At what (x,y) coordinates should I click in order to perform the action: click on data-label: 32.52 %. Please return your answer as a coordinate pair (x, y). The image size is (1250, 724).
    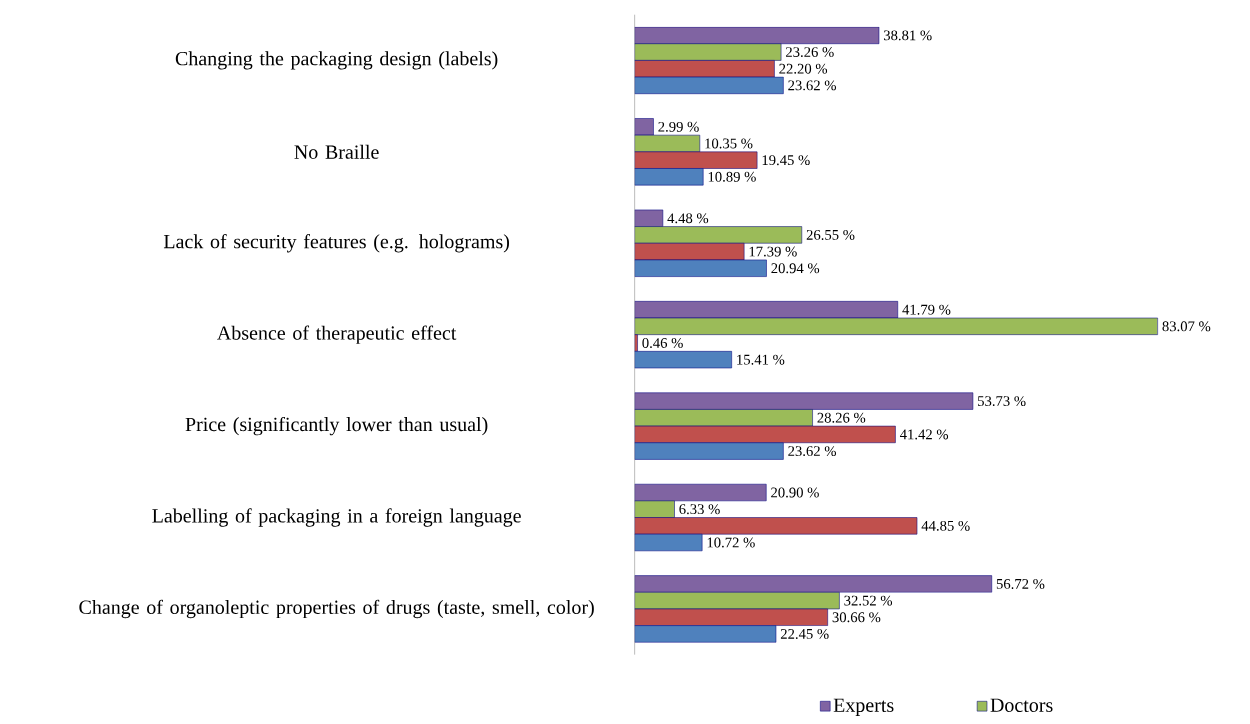
    Looking at the image, I should click on (868, 600).